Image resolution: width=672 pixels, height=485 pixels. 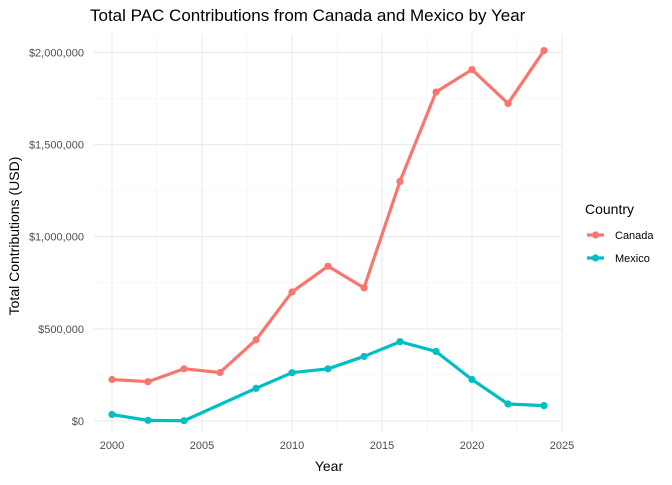 I want to click on y-axis-tick-labels: $0 $500,000 $1,000,000 $1,500,000 $2,000,000, so click(x=56, y=237).